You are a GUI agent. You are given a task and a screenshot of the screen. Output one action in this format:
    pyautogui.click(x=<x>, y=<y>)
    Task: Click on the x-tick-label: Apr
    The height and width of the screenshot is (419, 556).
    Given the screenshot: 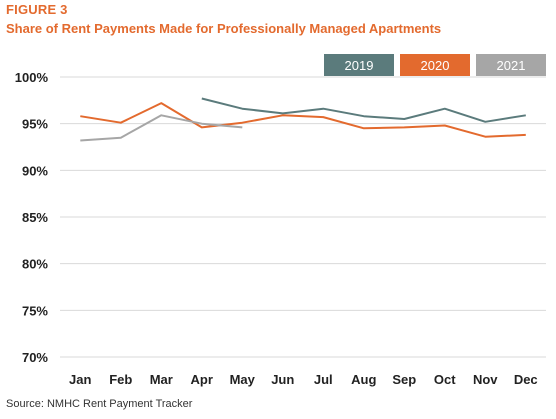 What is the action you would take?
    pyautogui.click(x=202, y=379)
    